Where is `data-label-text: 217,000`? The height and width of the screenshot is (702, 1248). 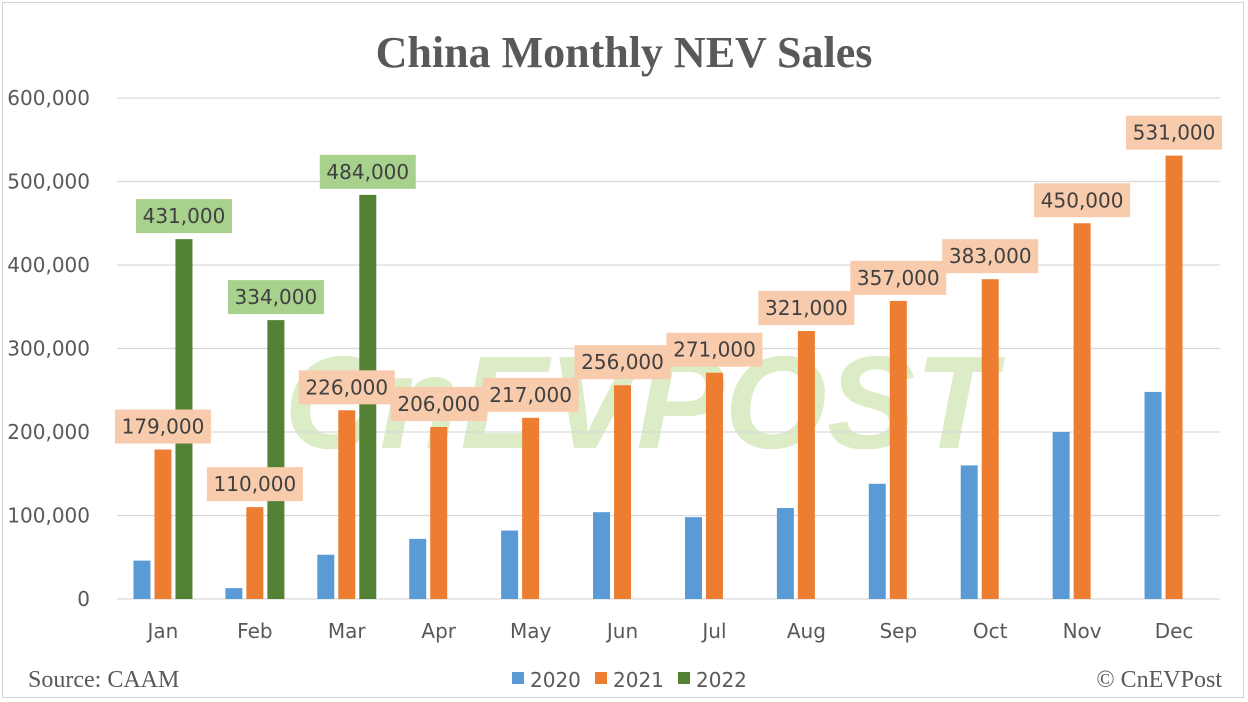
data-label-text: 217,000 is located at coordinates (530, 395).